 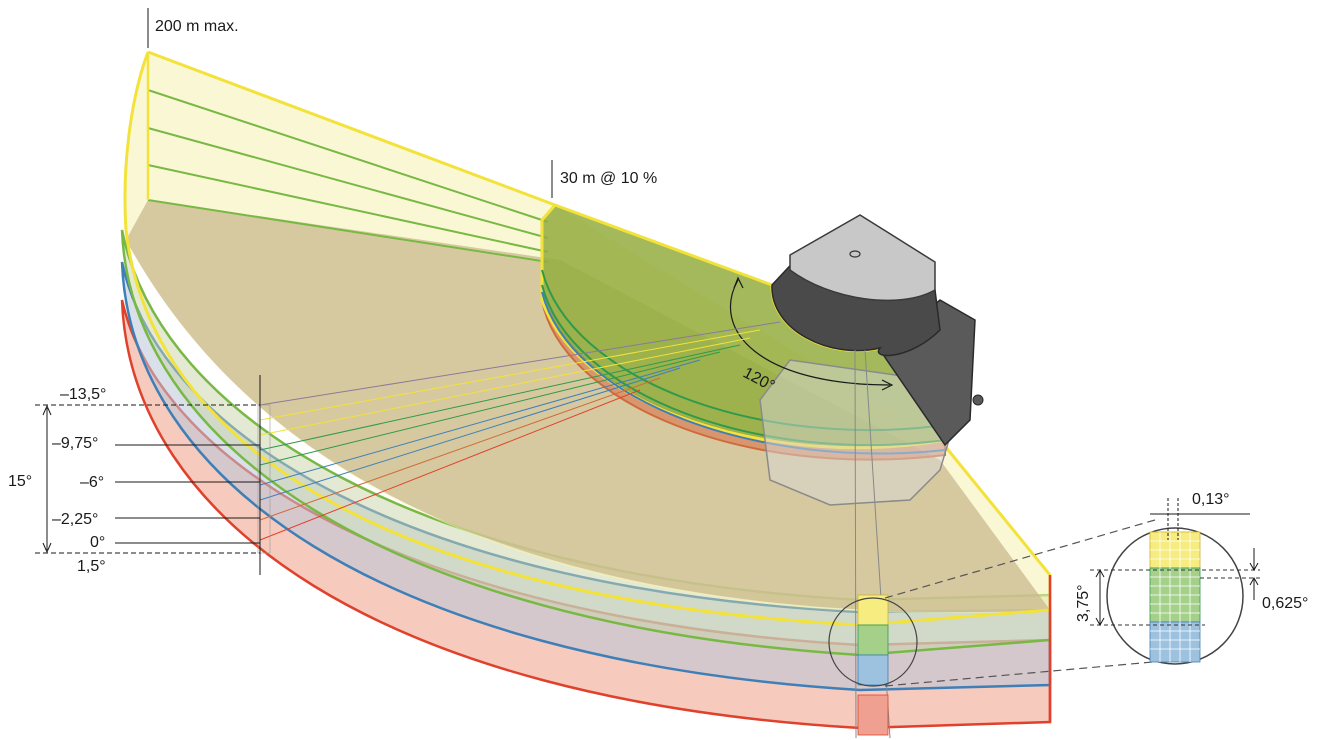 I want to click on vres-arrow-top, so click(x=1254, y=560).